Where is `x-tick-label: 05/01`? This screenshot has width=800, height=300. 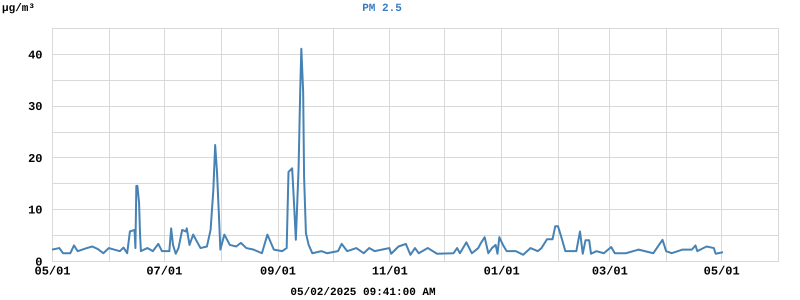 x-tick-label: 05/01 is located at coordinates (722, 271).